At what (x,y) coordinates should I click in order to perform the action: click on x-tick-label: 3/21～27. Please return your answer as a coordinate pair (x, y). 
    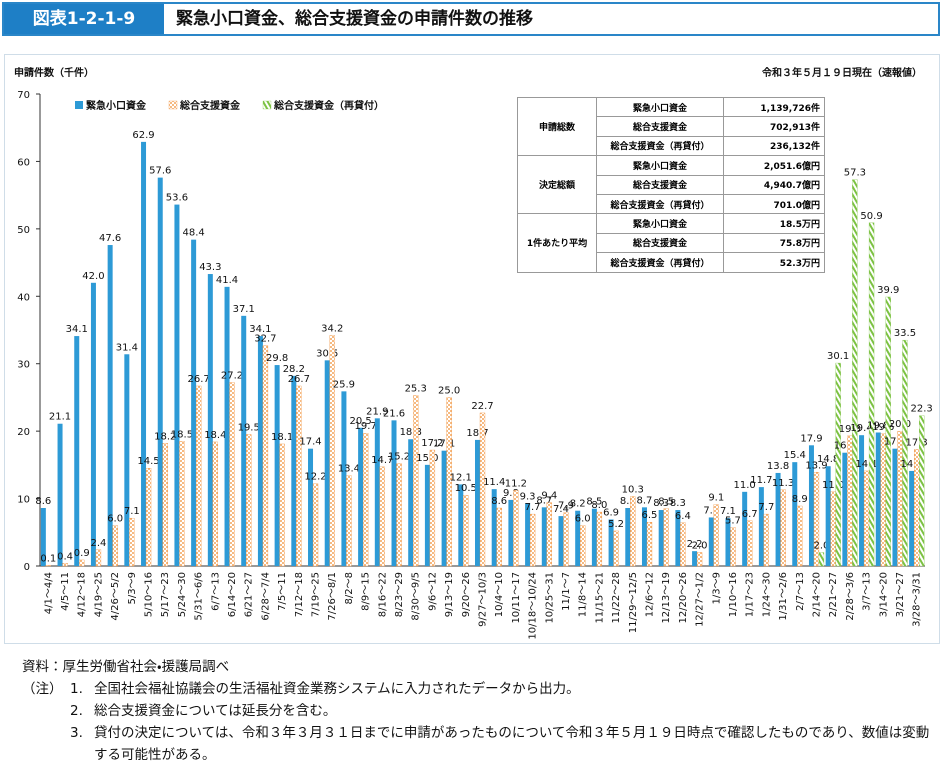
    Looking at the image, I should click on (900, 594).